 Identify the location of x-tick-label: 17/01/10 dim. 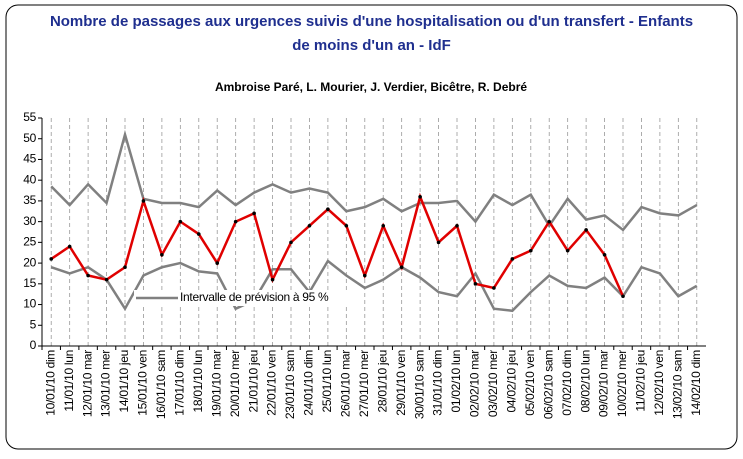
(180, 383).